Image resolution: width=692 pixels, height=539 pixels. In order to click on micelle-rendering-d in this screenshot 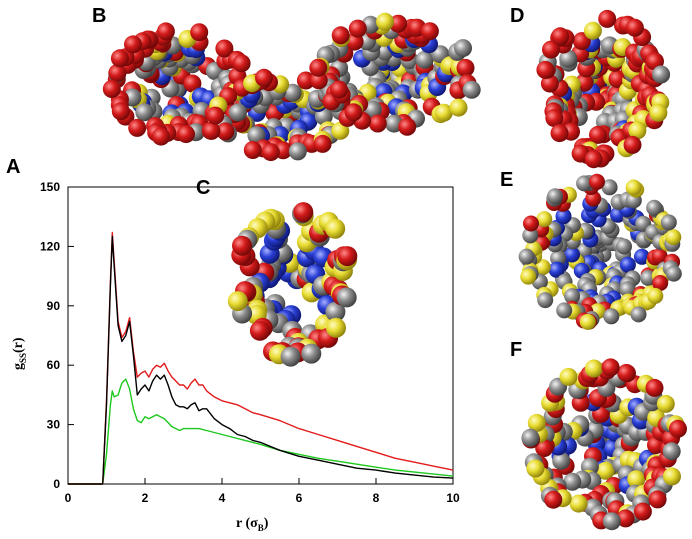, I will do `click(603, 89)`.